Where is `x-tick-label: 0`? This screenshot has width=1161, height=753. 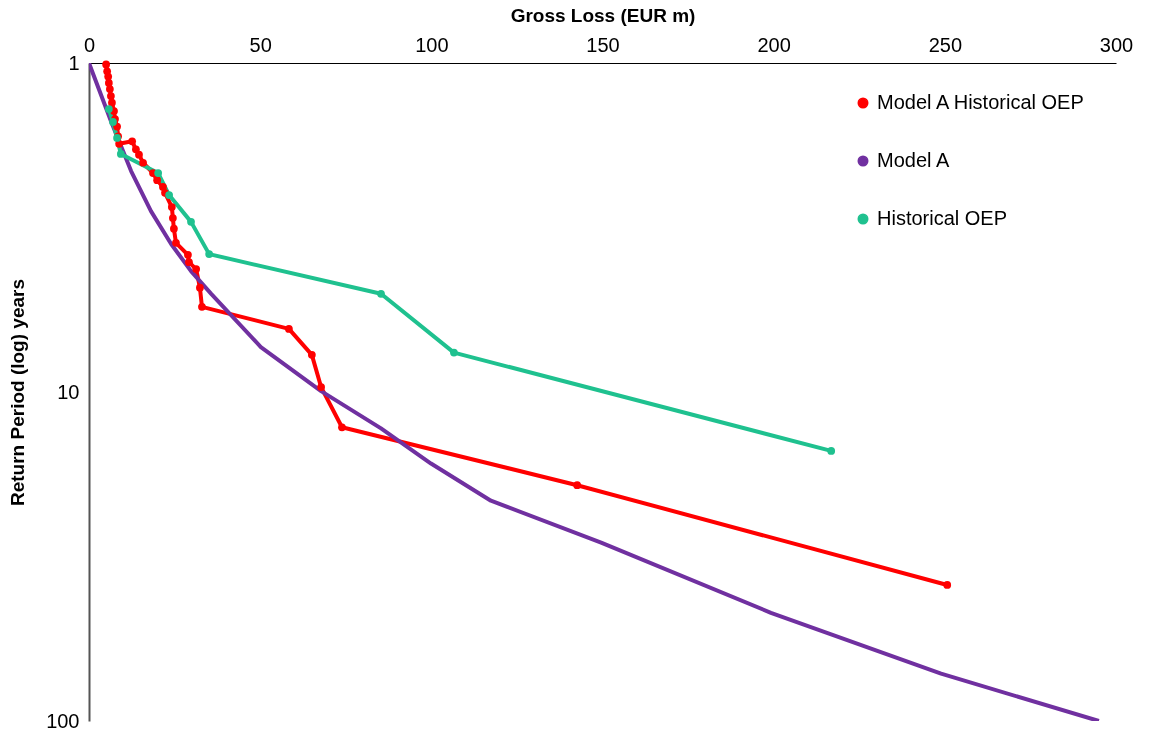 x-tick-label: 0 is located at coordinates (89, 44).